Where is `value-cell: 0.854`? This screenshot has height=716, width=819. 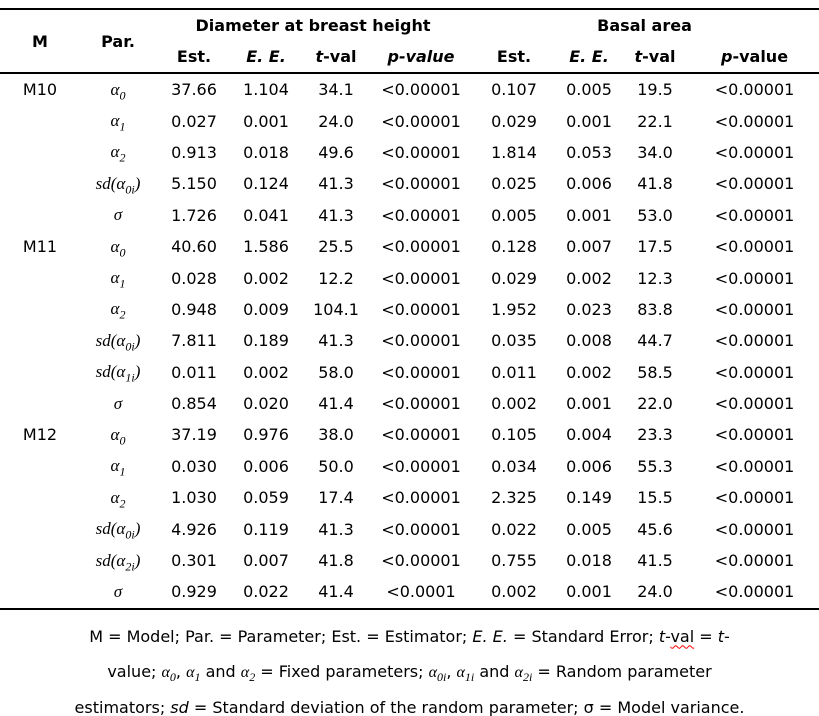 value-cell: 0.854 is located at coordinates (194, 404).